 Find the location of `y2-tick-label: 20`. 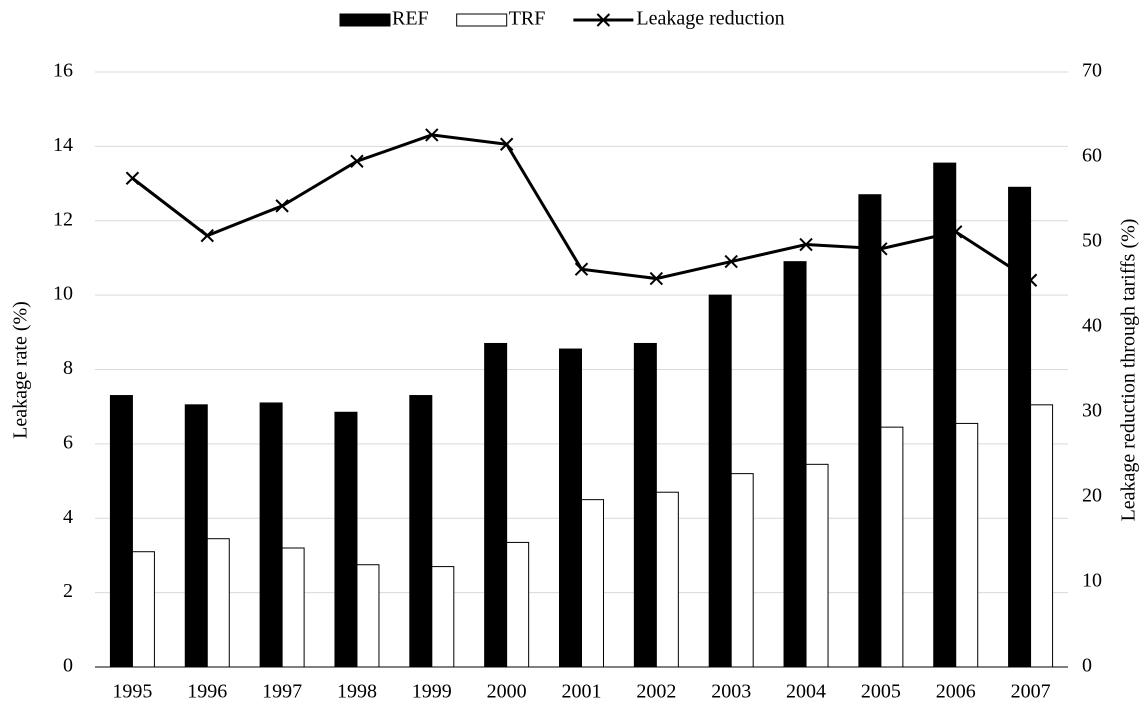

y2-tick-label: 20 is located at coordinates (1092, 496).